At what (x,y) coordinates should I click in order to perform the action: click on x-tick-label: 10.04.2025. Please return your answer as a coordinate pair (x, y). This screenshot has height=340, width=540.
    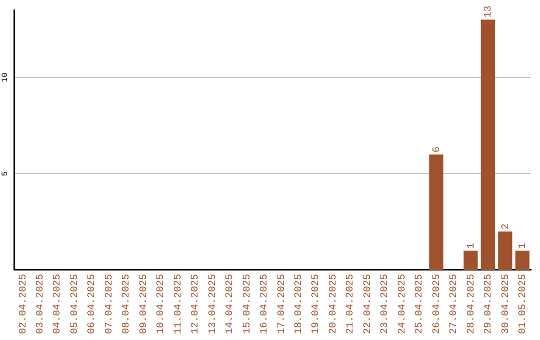
    Looking at the image, I should click on (162, 304).